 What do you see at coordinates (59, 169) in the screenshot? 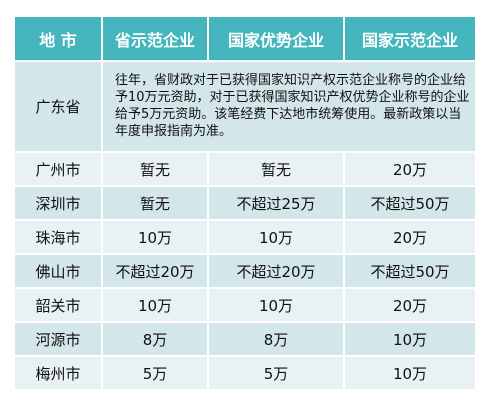
I see `cell-city: 广州市` at bounding box center [59, 169].